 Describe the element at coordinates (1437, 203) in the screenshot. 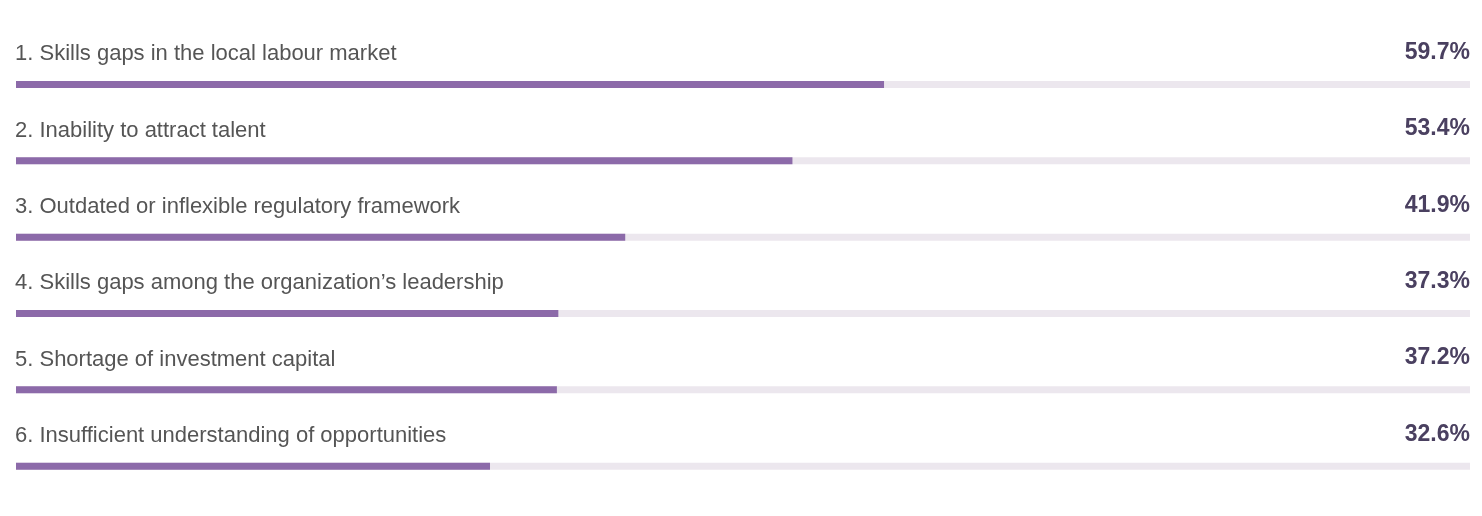

I see `data-label: 41.9%` at that location.